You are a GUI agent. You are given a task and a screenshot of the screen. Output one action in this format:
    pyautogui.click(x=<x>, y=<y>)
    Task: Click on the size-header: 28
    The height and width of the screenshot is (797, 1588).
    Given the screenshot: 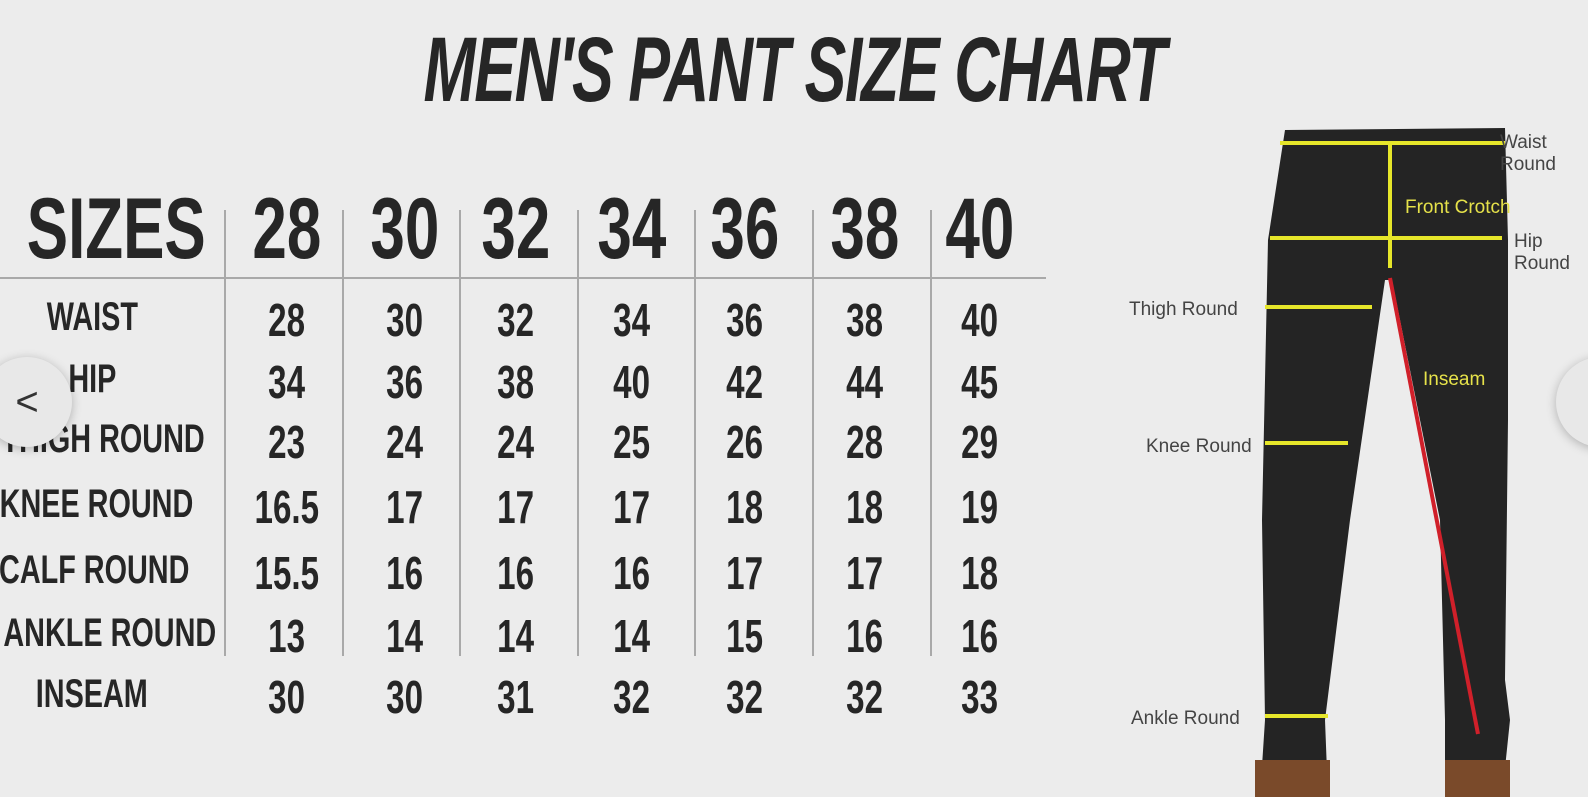 What is the action you would take?
    pyautogui.click(x=287, y=229)
    